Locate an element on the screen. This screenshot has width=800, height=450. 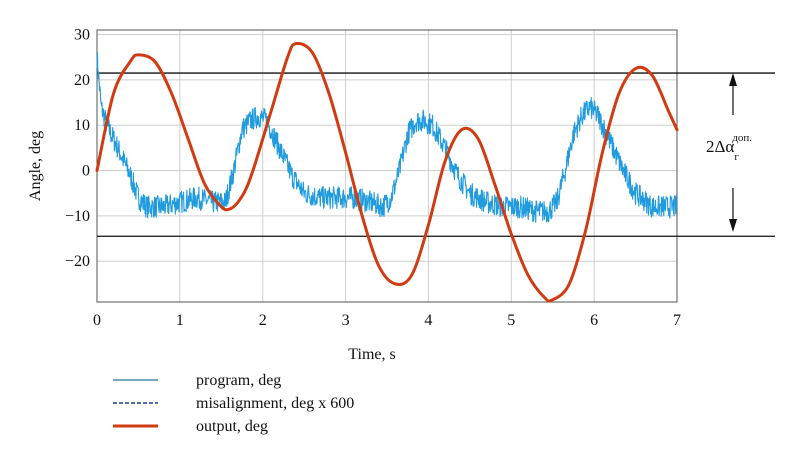
y-tick-label: 20 is located at coordinates (82, 80).